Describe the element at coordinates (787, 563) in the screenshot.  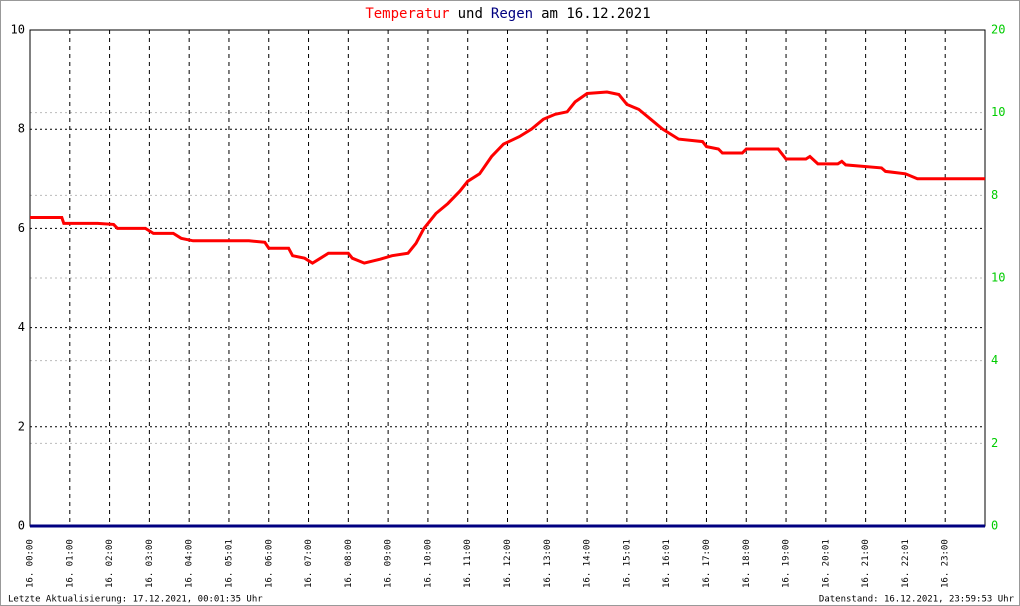
I see `x-tick-label: 16. 19:00` at that location.